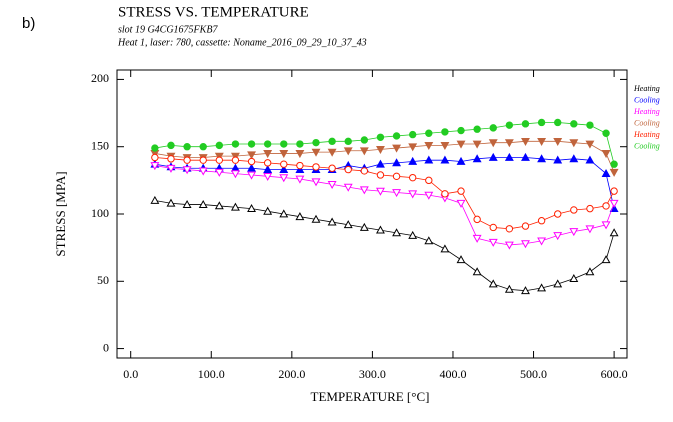  Describe the element at coordinates (372, 374) in the screenshot. I see `x-tick-label: 300.0` at that location.